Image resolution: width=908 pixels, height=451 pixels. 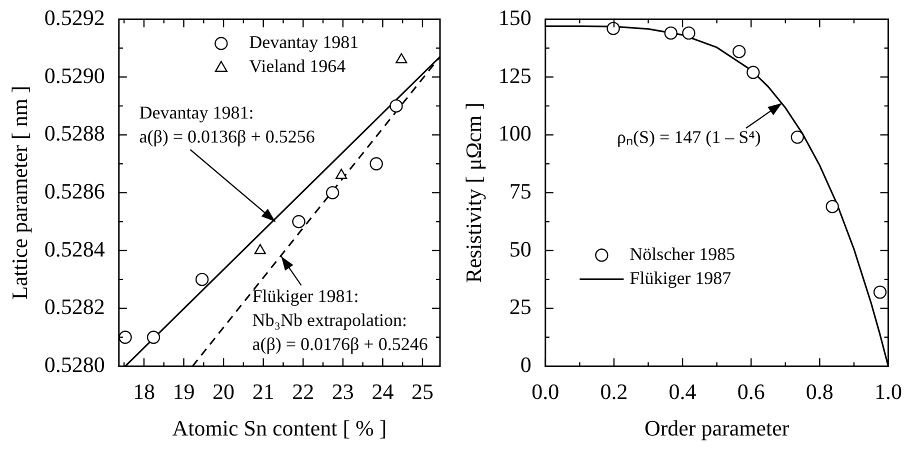 What do you see at coordinates (682, 391) in the screenshot?
I see `x-tick-label: 0.4` at bounding box center [682, 391].